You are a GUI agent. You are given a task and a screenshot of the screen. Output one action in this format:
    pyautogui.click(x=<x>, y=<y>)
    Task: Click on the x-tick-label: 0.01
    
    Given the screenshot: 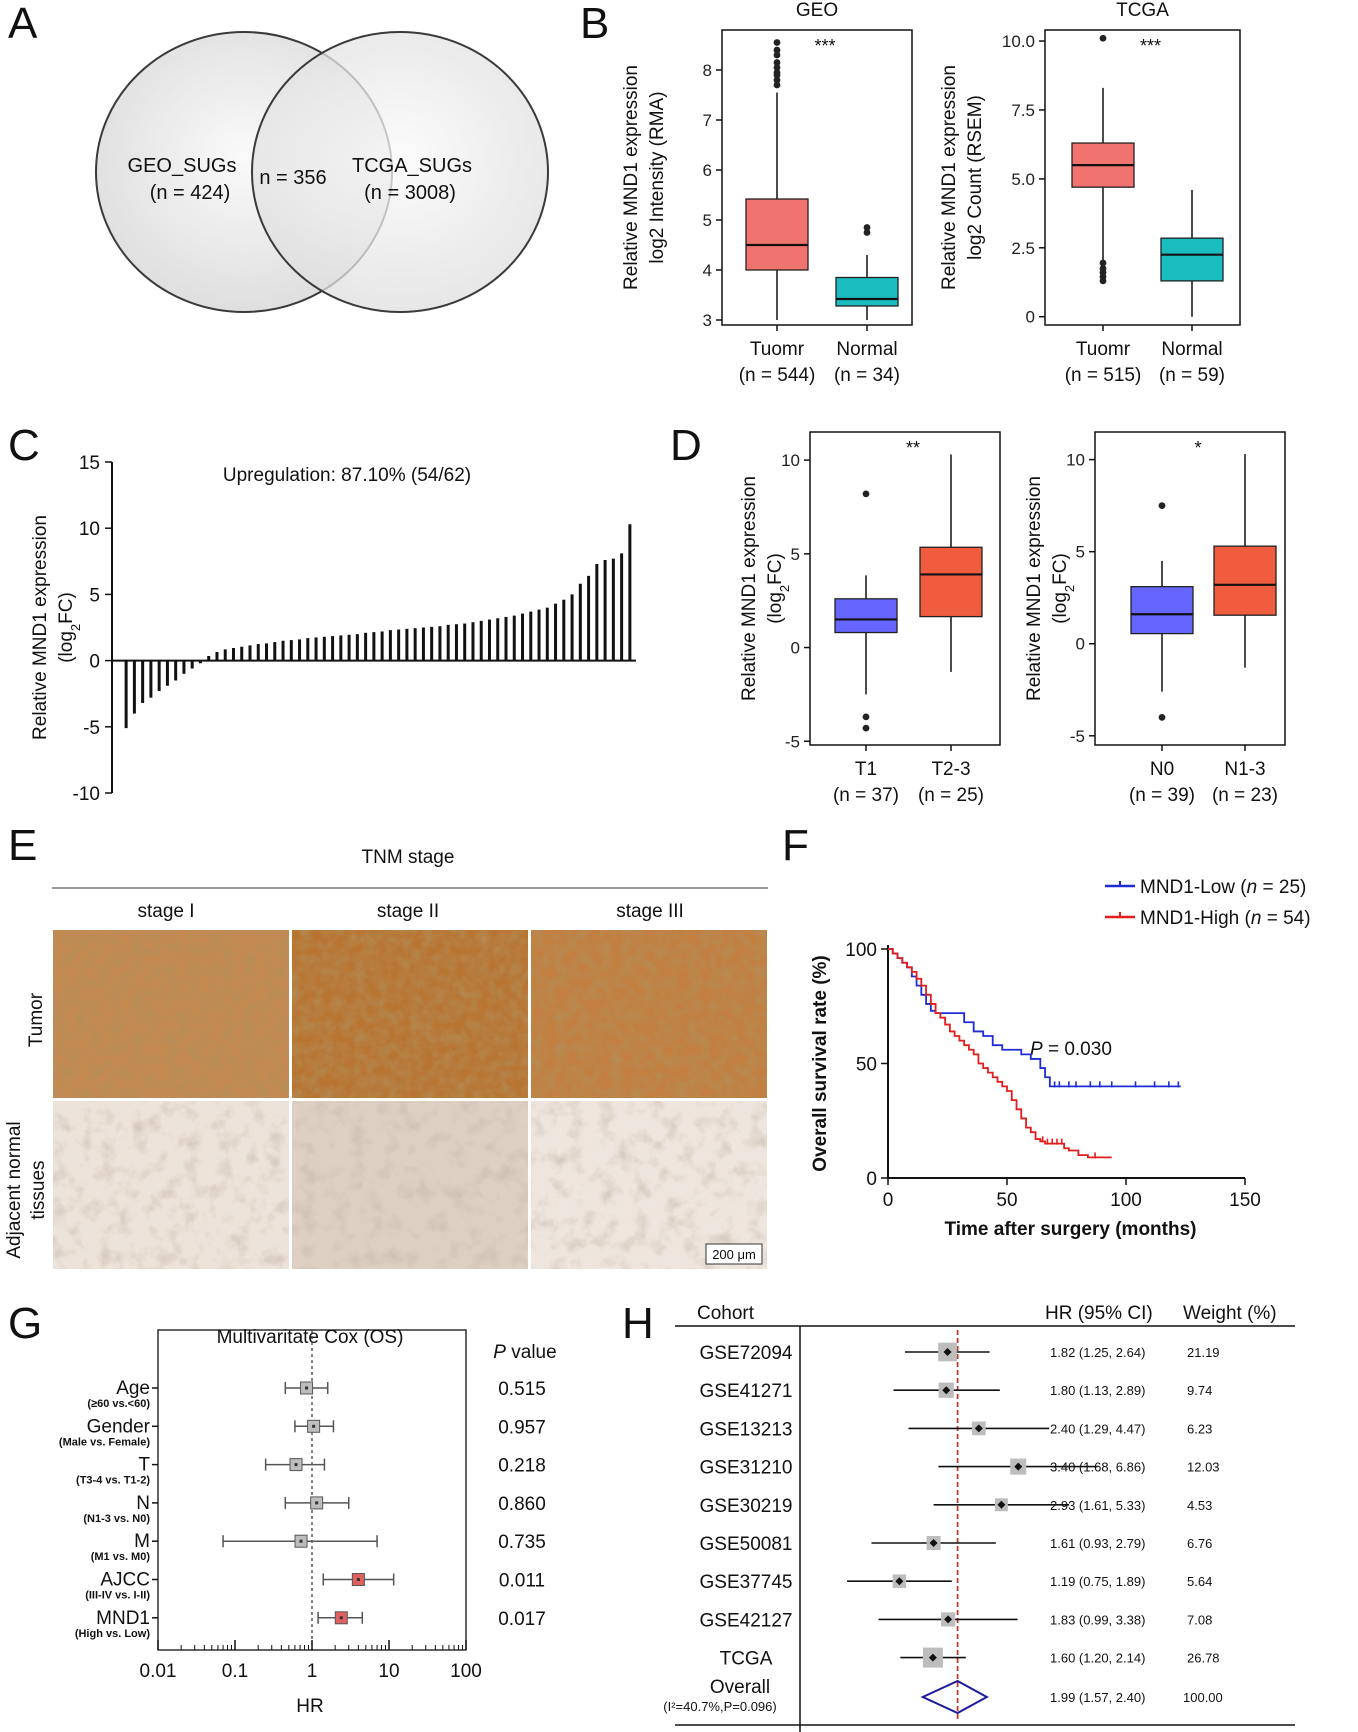 What is the action you would take?
    pyautogui.click(x=158, y=1671)
    